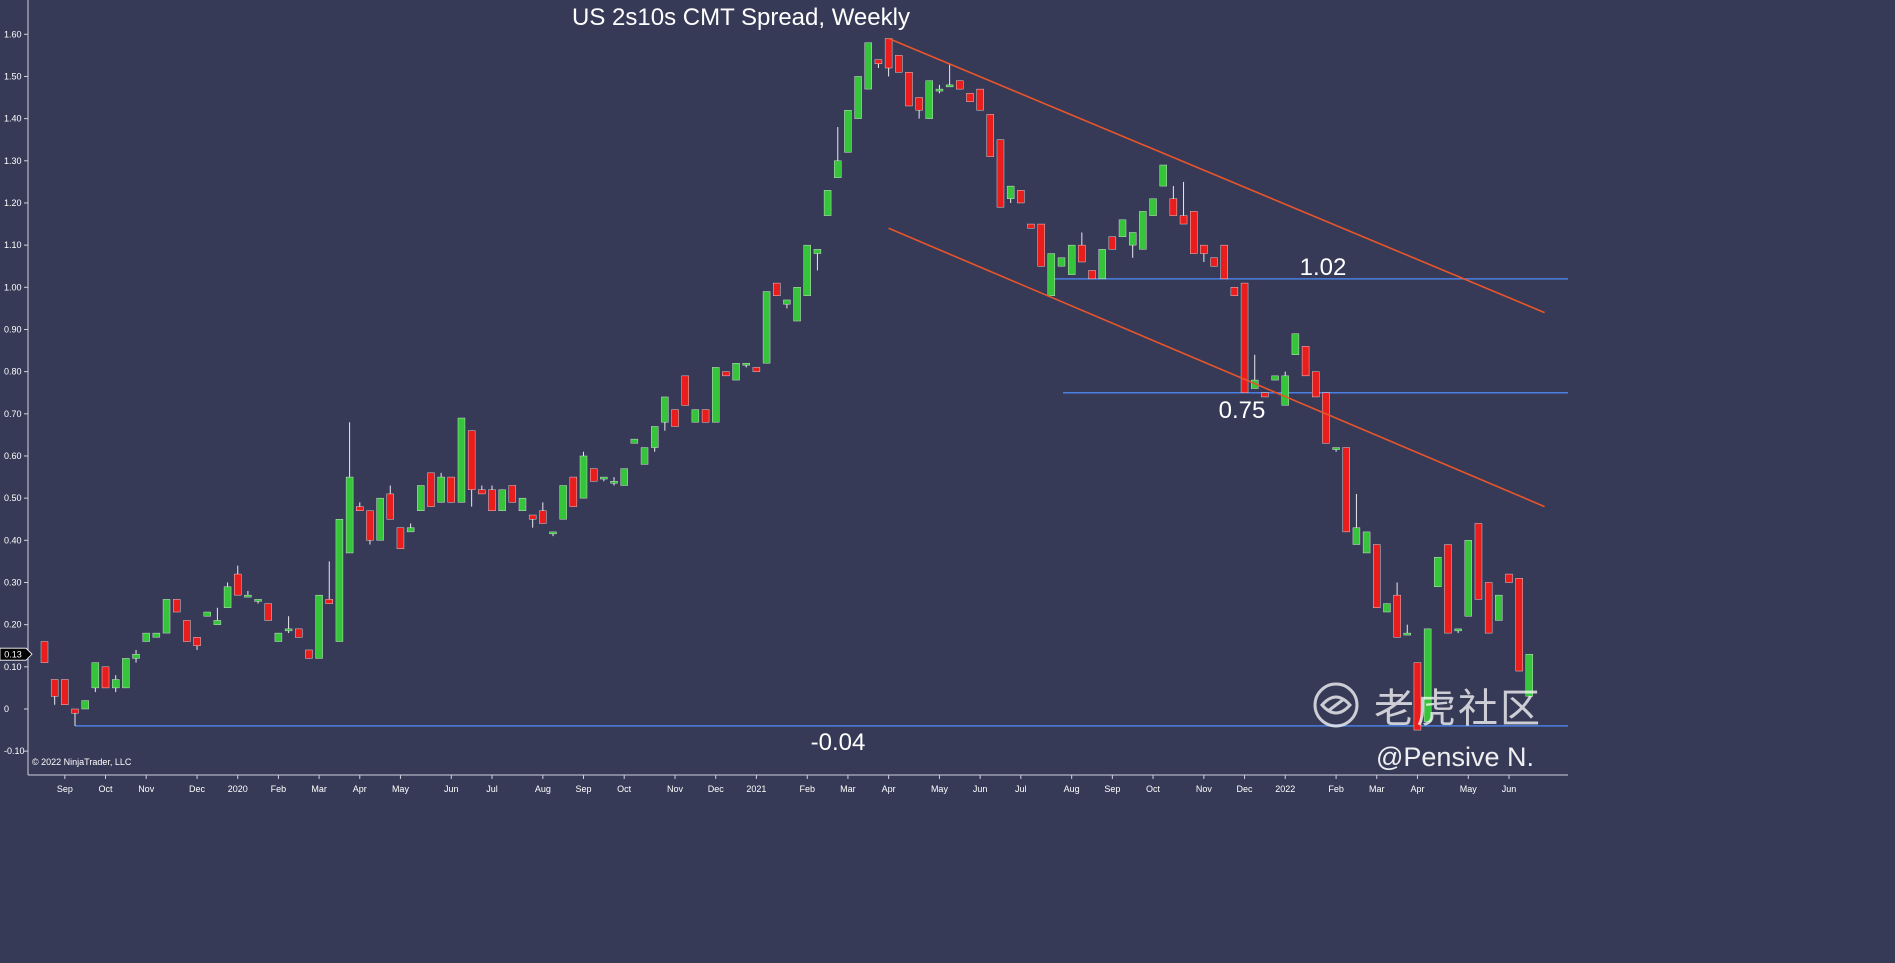 The image size is (1895, 963). Describe the element at coordinates (624, 789) in the screenshot. I see `x-tick-label: Oct` at that location.